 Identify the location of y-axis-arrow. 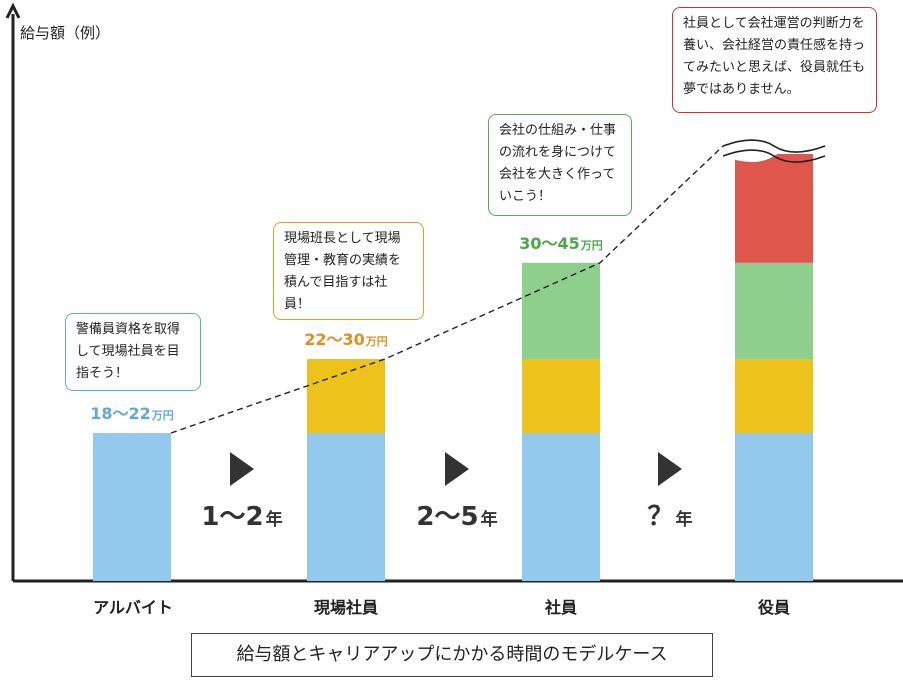
(13, 10).